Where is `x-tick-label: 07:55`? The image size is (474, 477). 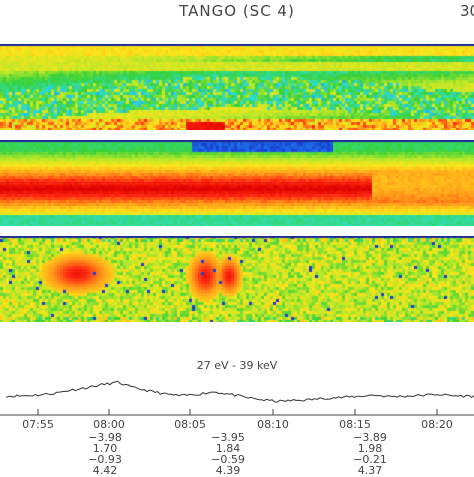
x-tick-label: 07:55 is located at coordinates (38, 424).